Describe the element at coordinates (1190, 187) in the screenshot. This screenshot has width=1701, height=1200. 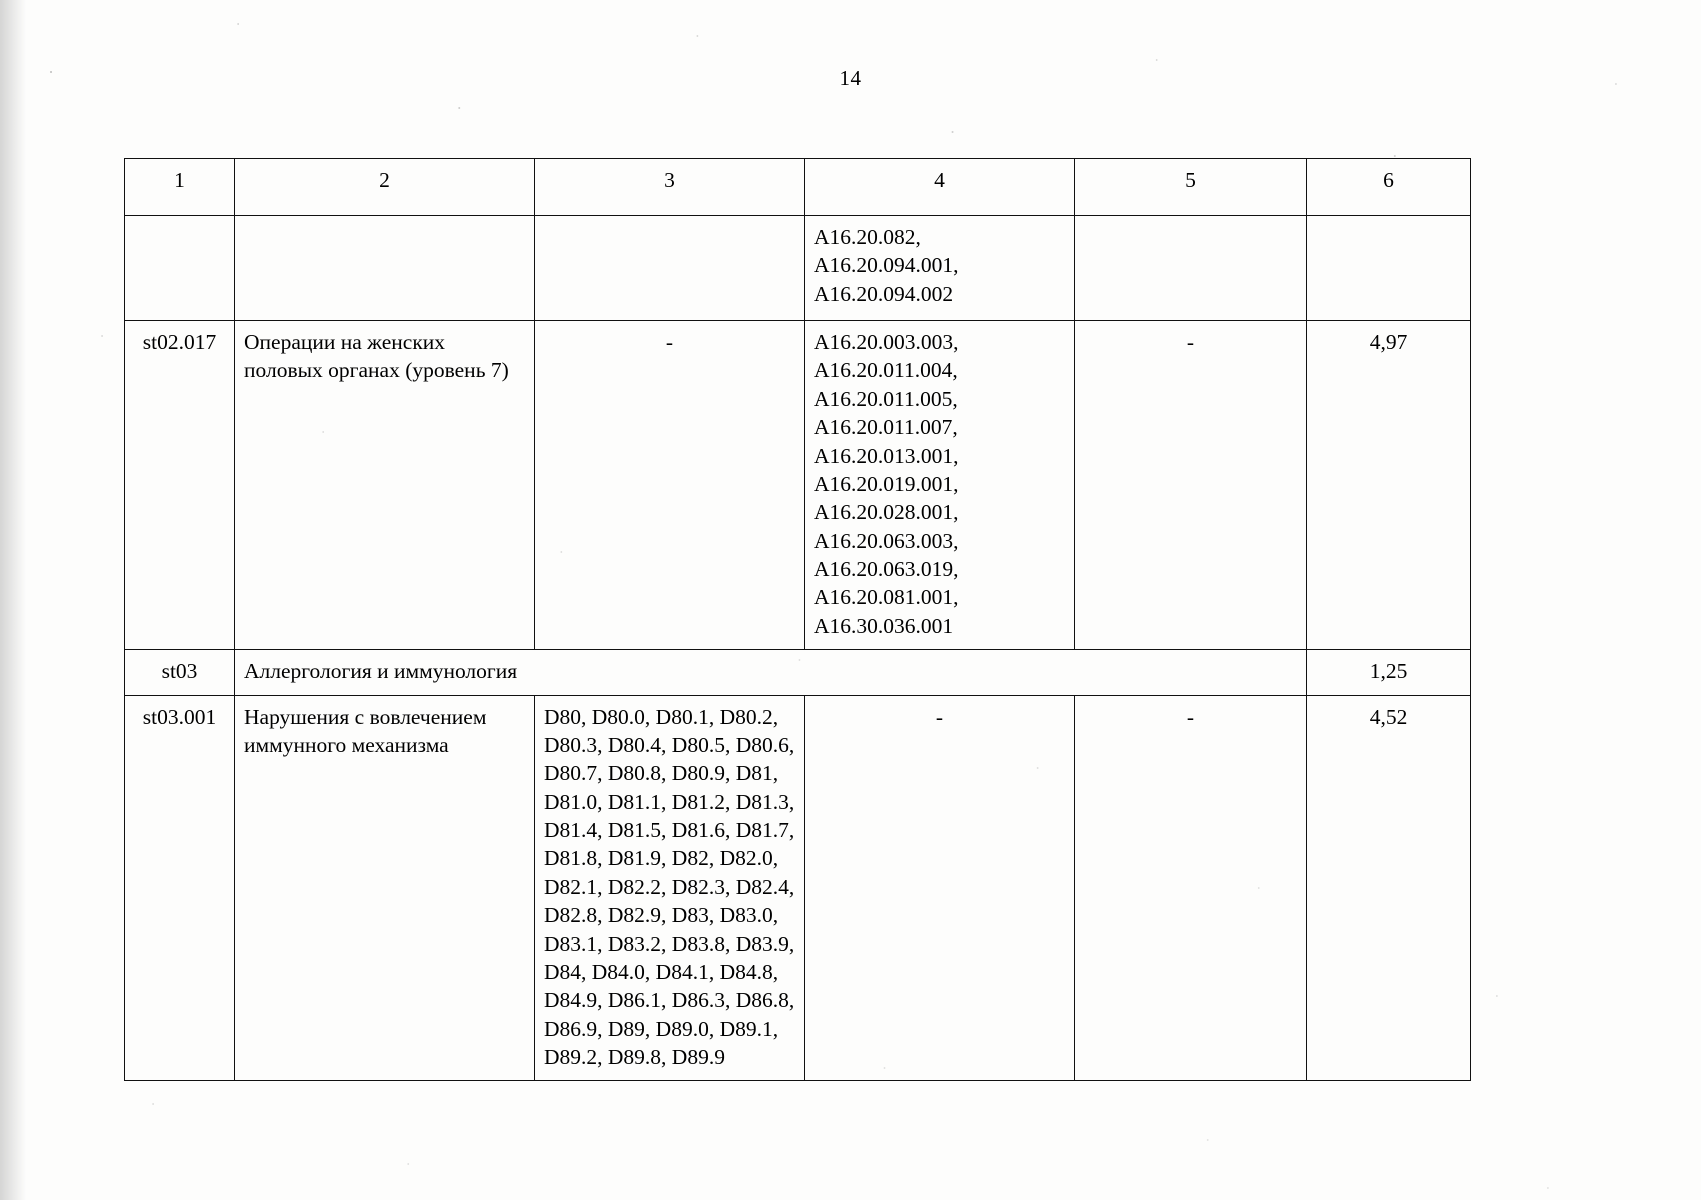
I see `column-header-5: 5` at that location.